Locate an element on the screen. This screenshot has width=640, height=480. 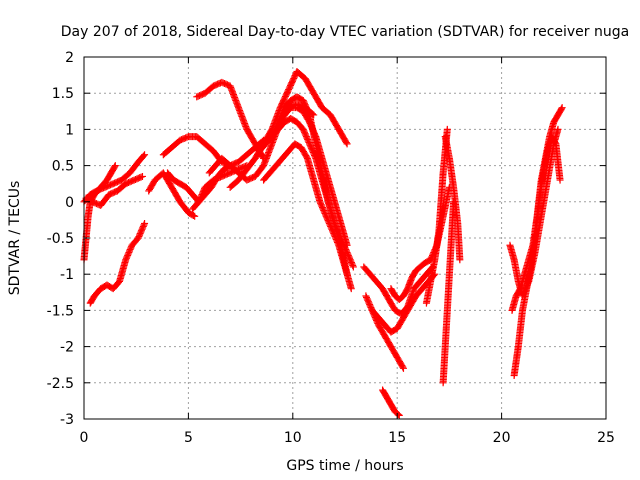
series-s15 is located at coordinates (315, 176).